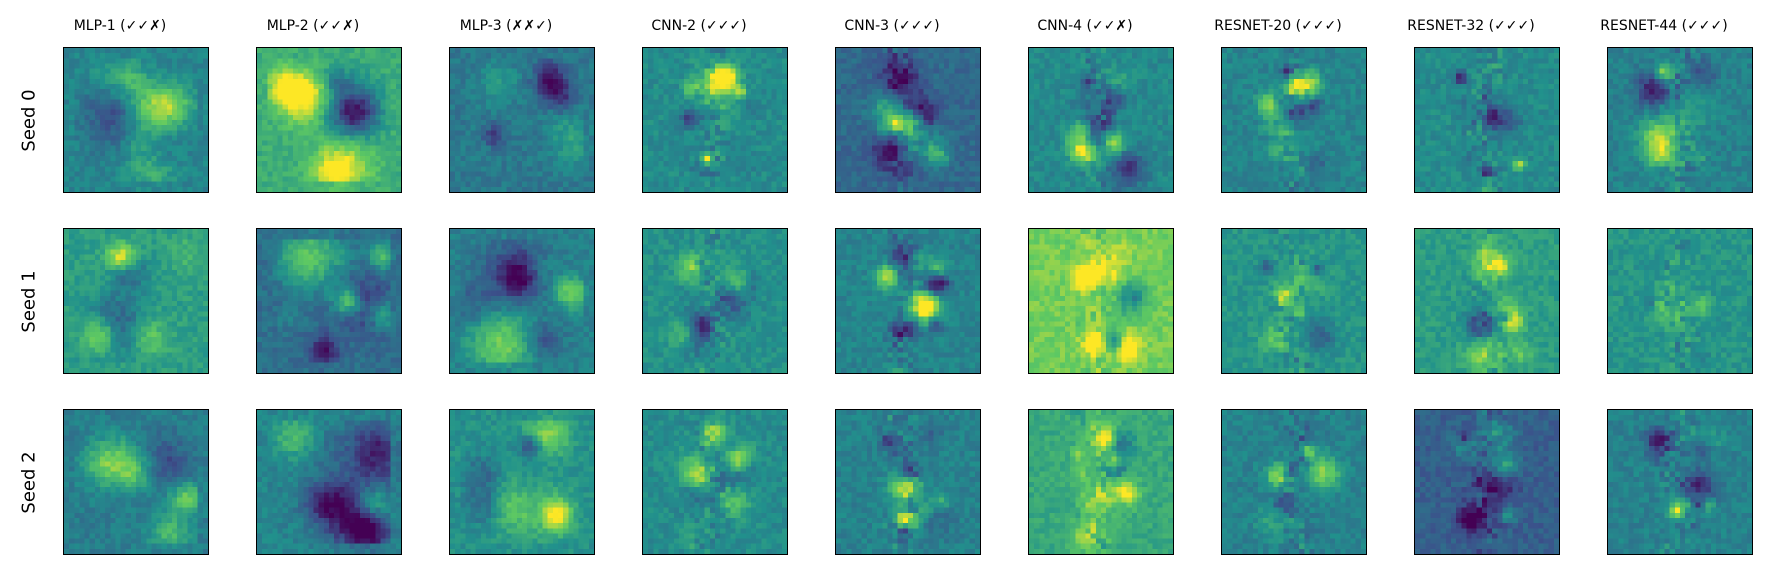 The width and height of the screenshot is (1775, 584). What do you see at coordinates (699, 26) in the screenshot?
I see `column-title-cnn-2: CNN-2 (✓✓✓)` at bounding box center [699, 26].